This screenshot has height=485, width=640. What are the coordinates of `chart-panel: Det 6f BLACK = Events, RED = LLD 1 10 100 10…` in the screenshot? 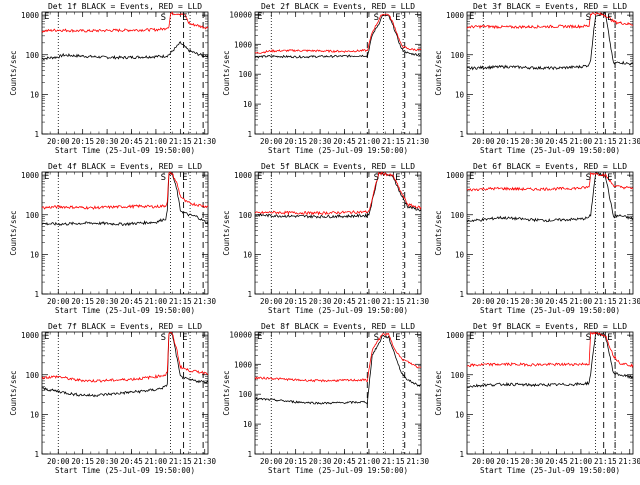 It's located at (537, 238).